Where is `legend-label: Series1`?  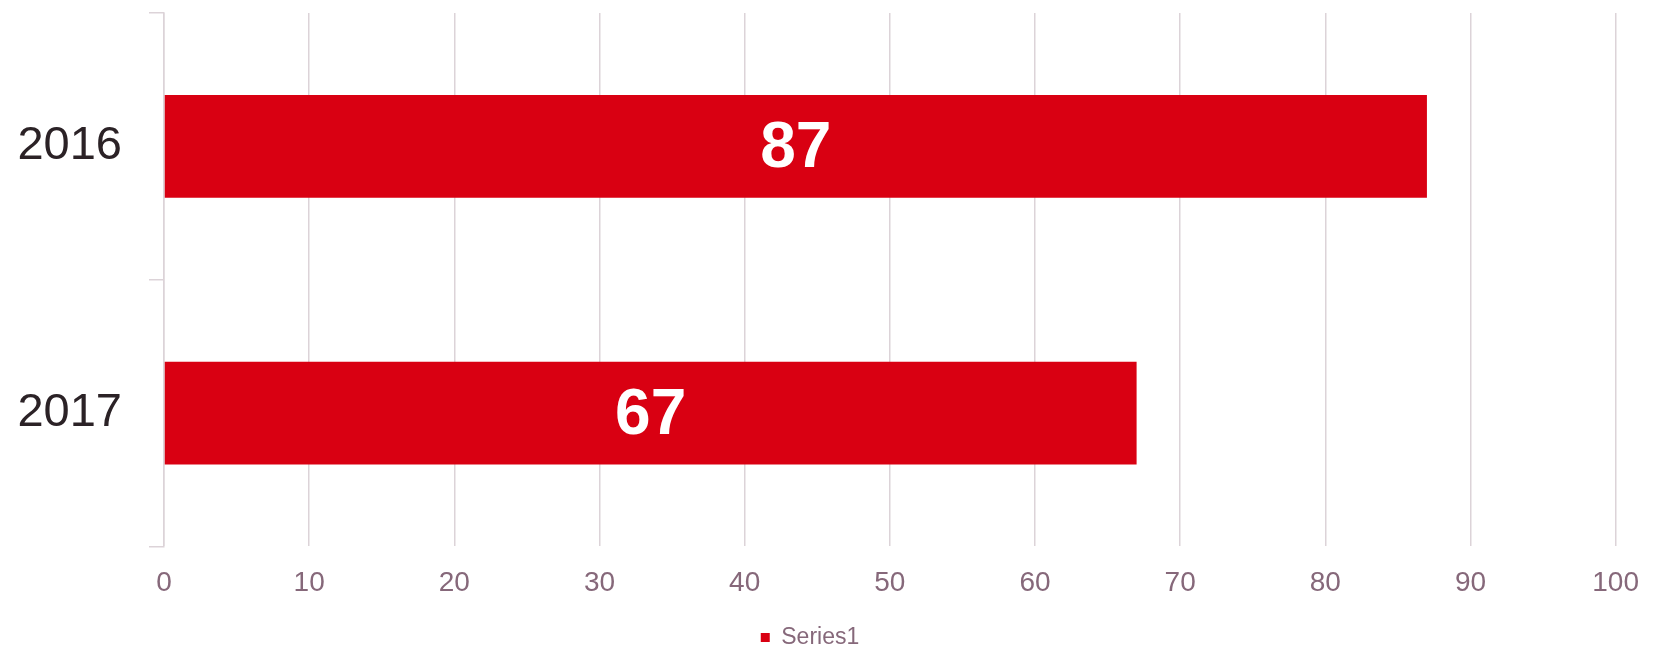 legend-label: Series1 is located at coordinates (820, 634).